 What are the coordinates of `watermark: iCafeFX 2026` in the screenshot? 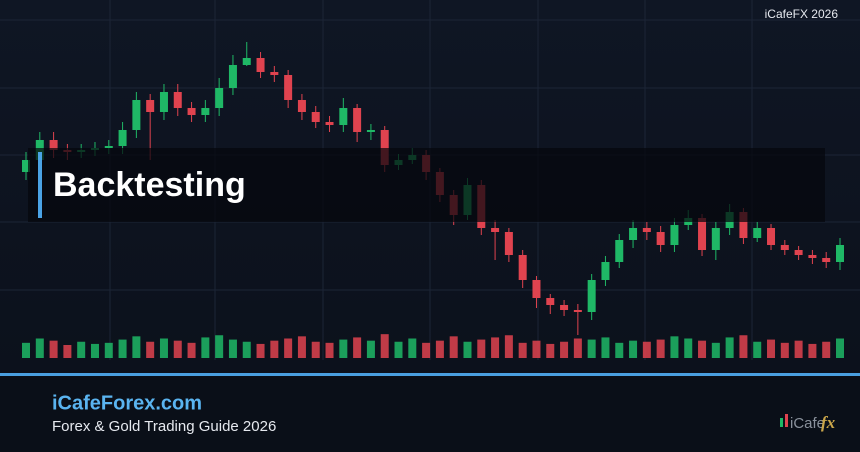 It's located at (802, 14).